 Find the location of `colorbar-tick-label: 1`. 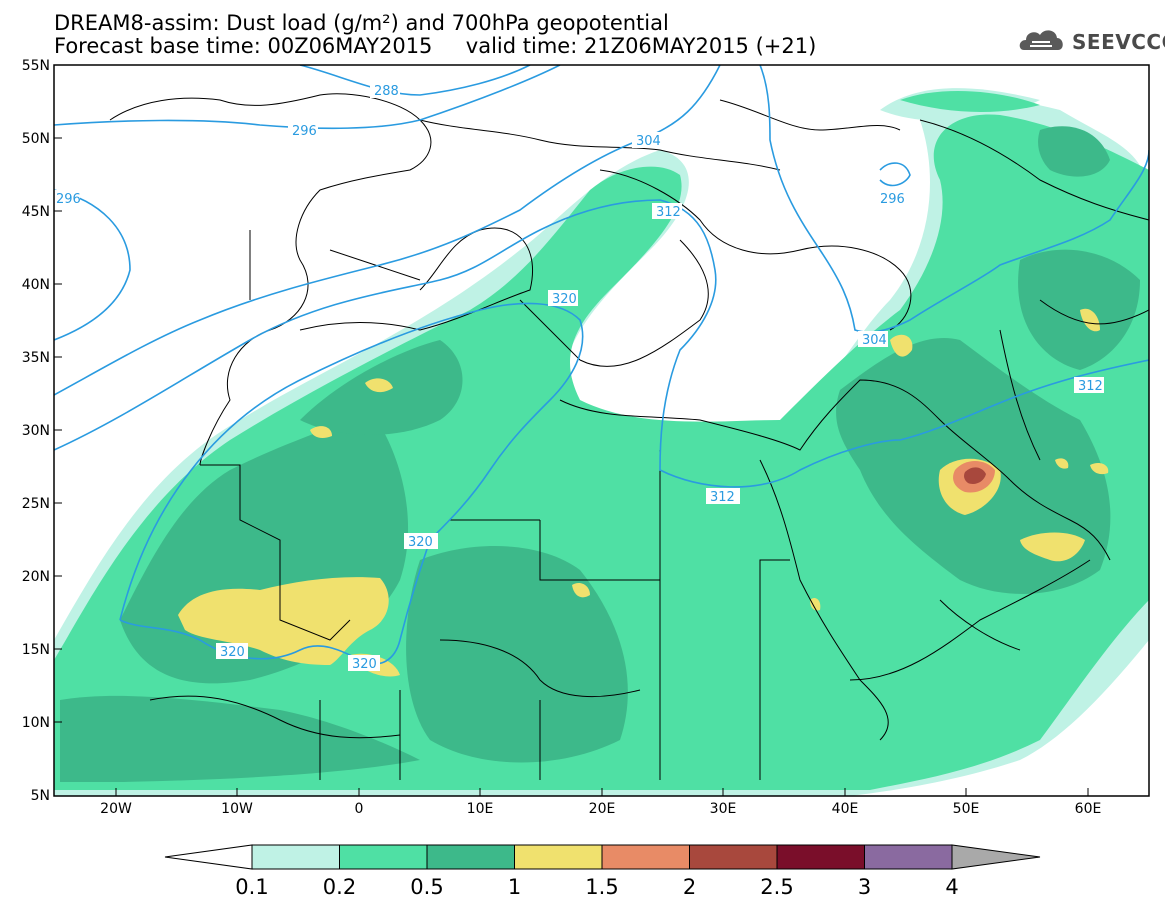

colorbar-tick-label: 1 is located at coordinates (514, 887).